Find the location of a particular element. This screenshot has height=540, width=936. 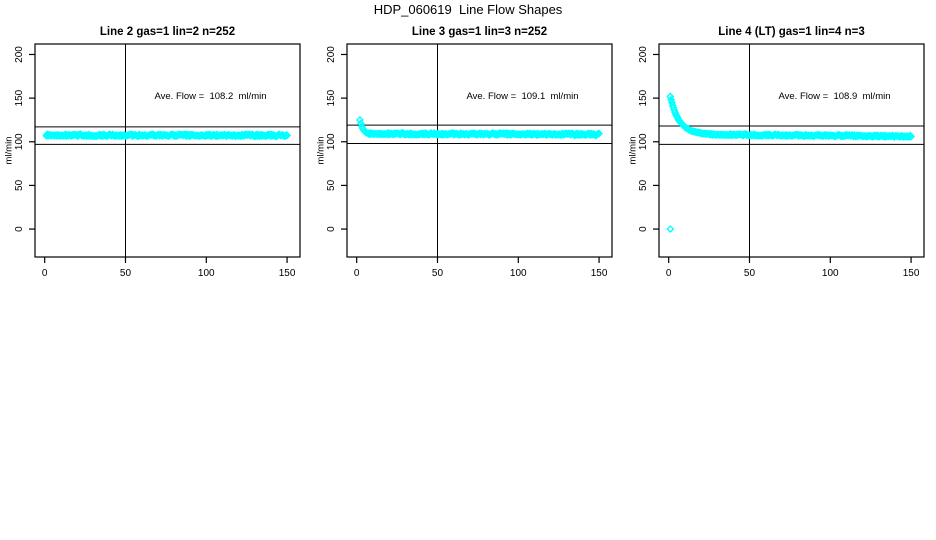

panel-title: Line 3 gas=1 lin=3 n=252 is located at coordinates (479, 32).